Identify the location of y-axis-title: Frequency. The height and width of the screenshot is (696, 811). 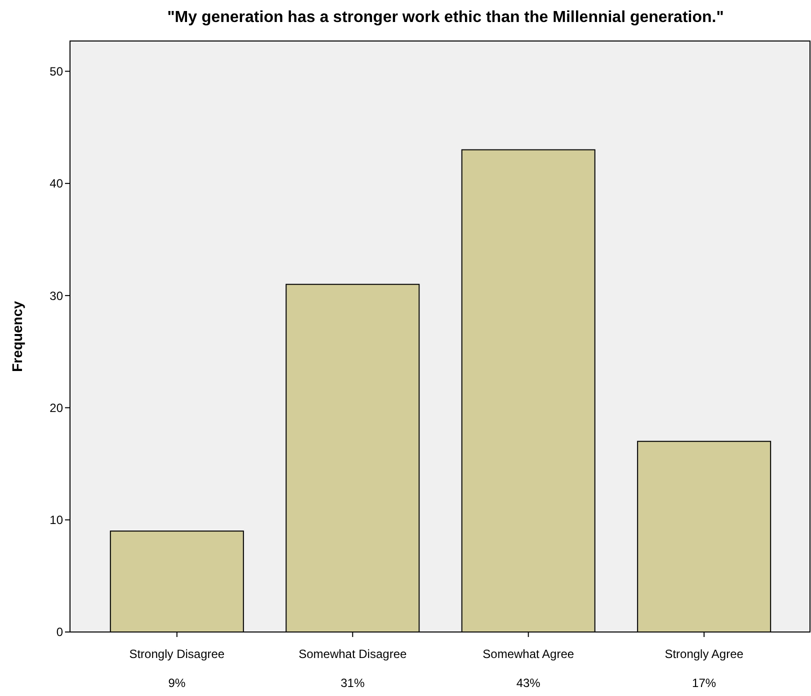
(17, 336).